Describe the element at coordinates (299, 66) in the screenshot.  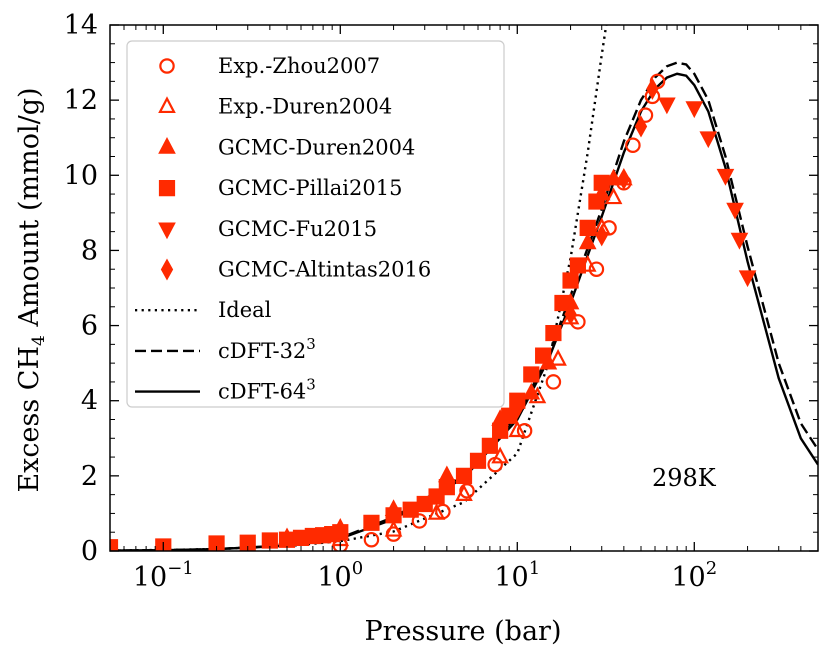
I see `legend-label-exp-zhou2007: Exp.-Zhou2007` at that location.